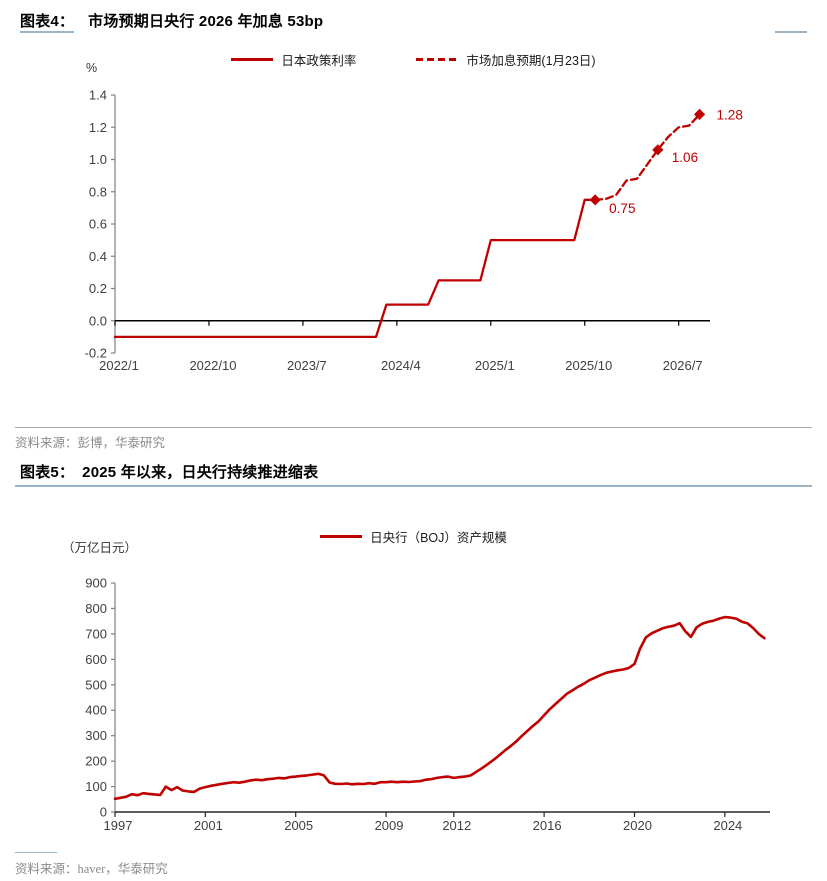 This screenshot has width=827, height=881. What do you see at coordinates (401, 365) in the screenshot?
I see `svg-text: 2024/4` at bounding box center [401, 365].